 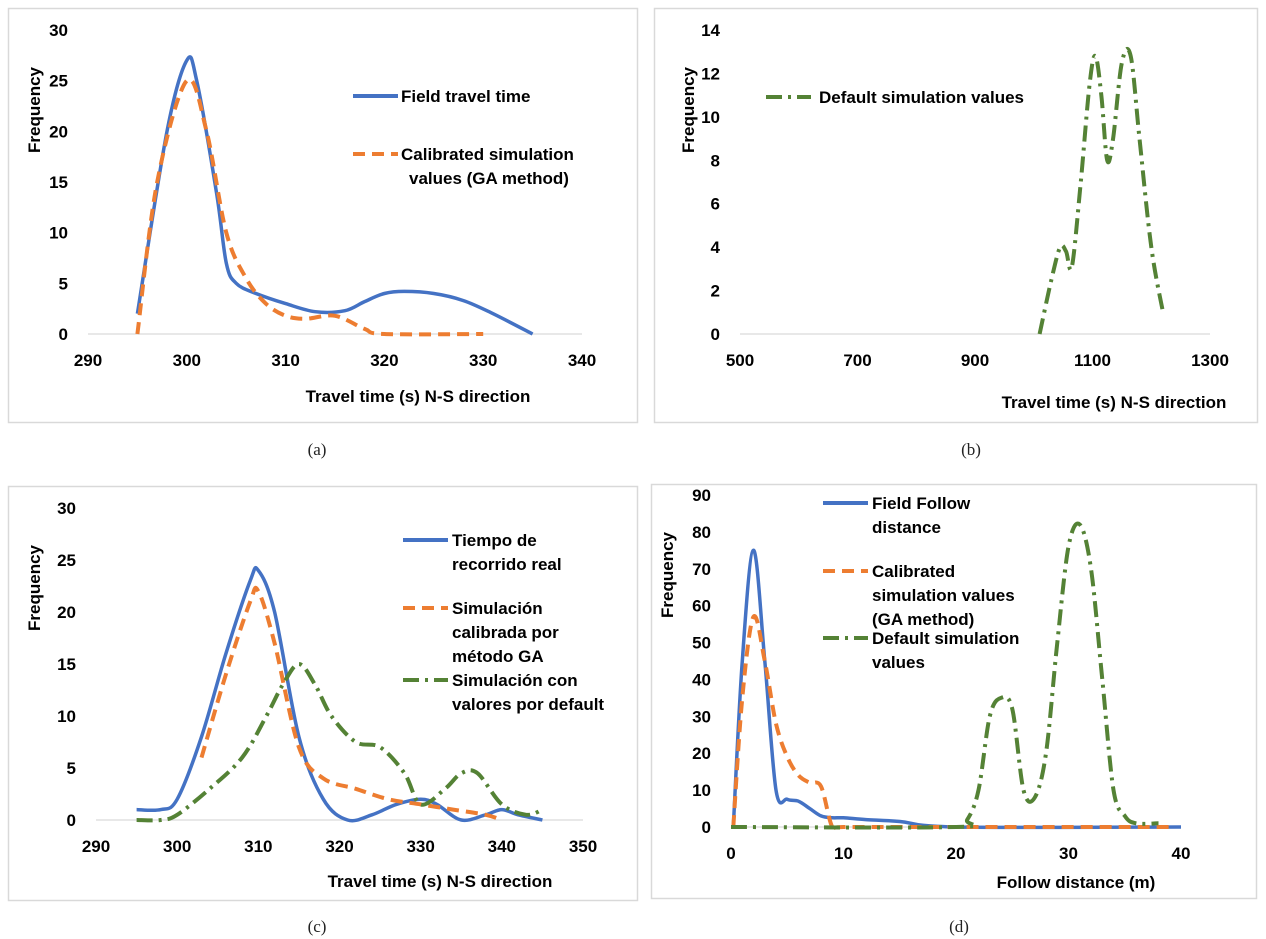 What do you see at coordinates (715, 160) in the screenshot?
I see `y-tick-label: 8` at bounding box center [715, 160].